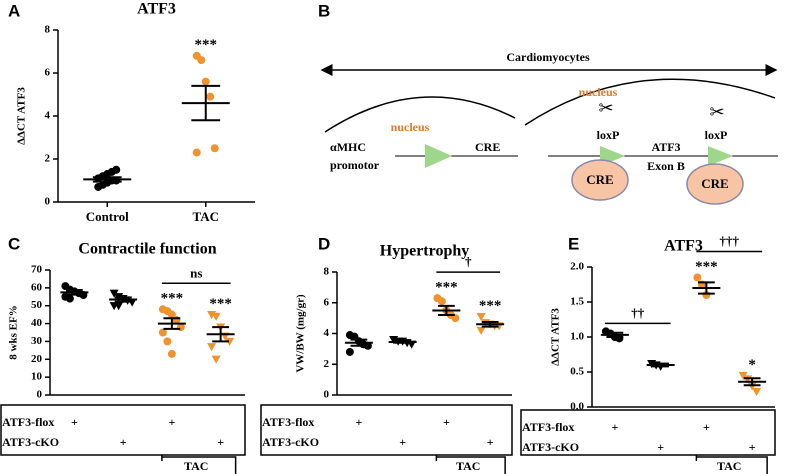  Describe the element at coordinates (37, 270) in the screenshot. I see `y-tick-label: 70` at that location.